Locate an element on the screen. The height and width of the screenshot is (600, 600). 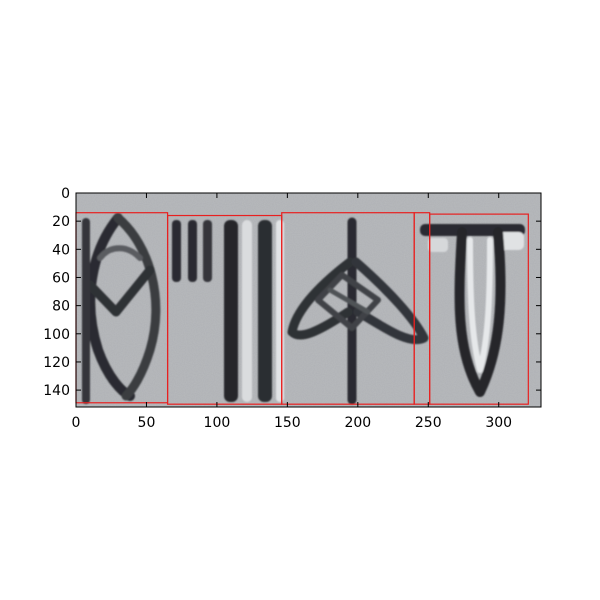
y-tick-label: 40 is located at coordinates (61, 250).